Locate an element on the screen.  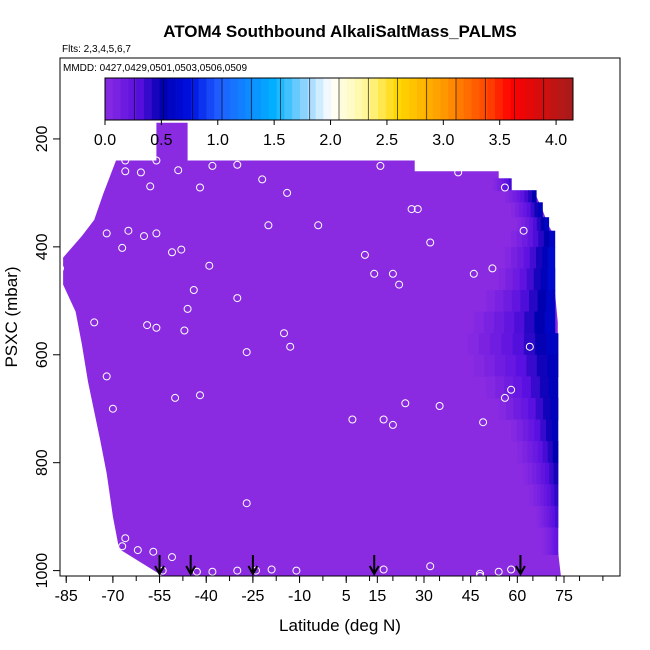
x-tick-label: -85 is located at coordinates (66, 596).